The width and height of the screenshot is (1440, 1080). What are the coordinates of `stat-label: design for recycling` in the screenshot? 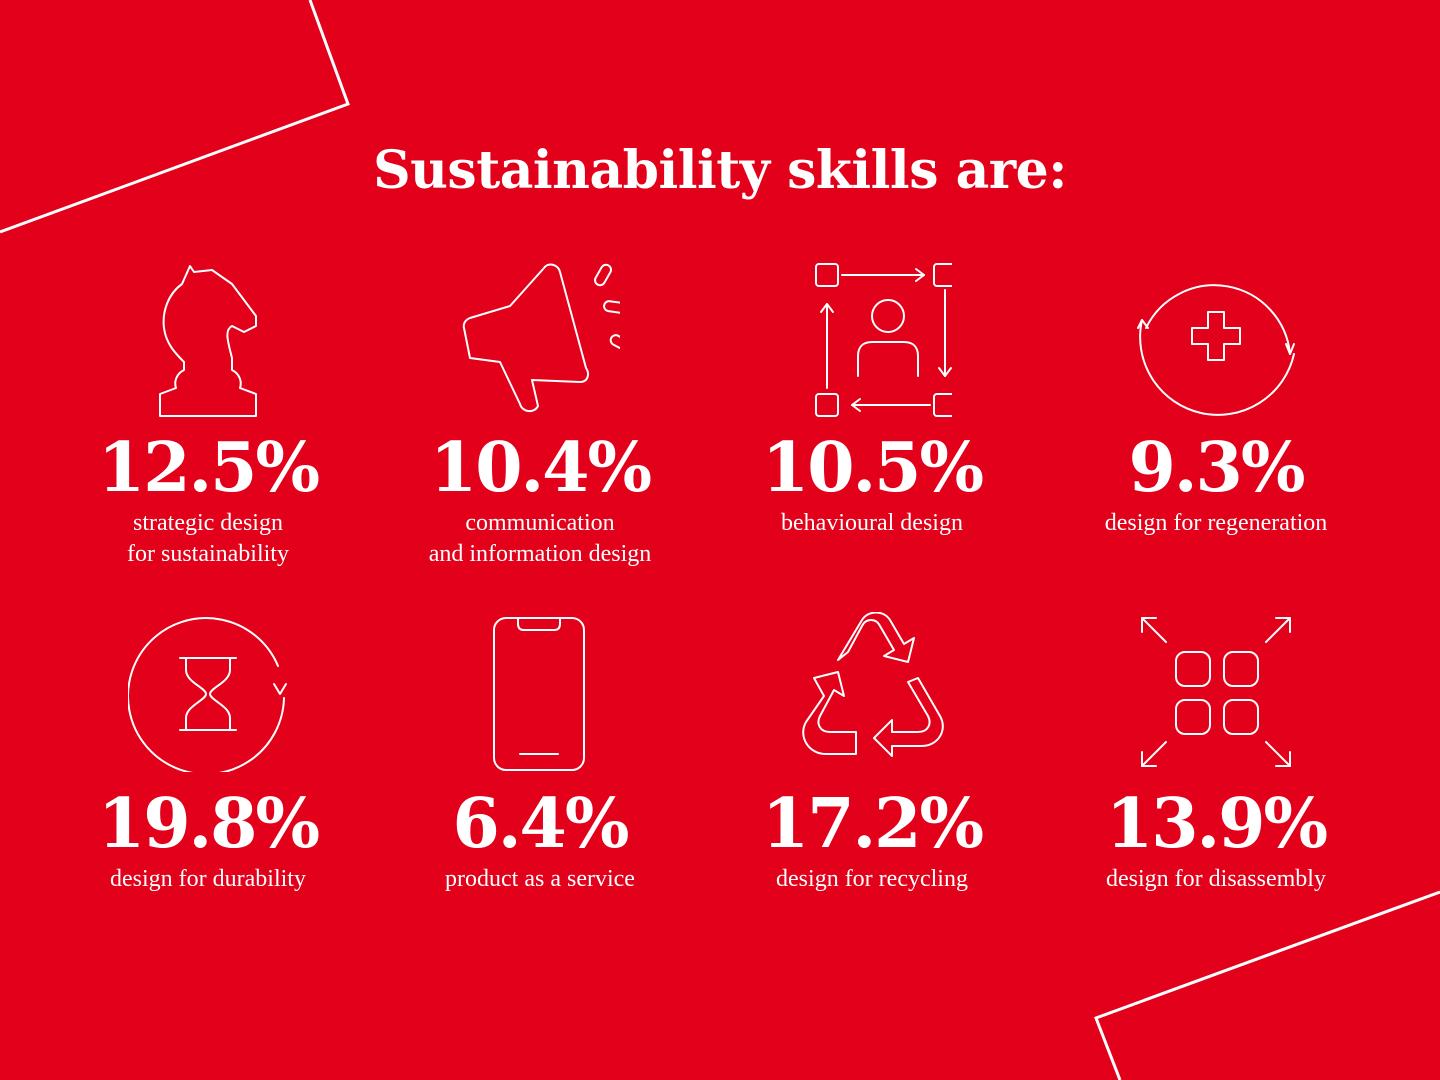 It's located at (872, 879).